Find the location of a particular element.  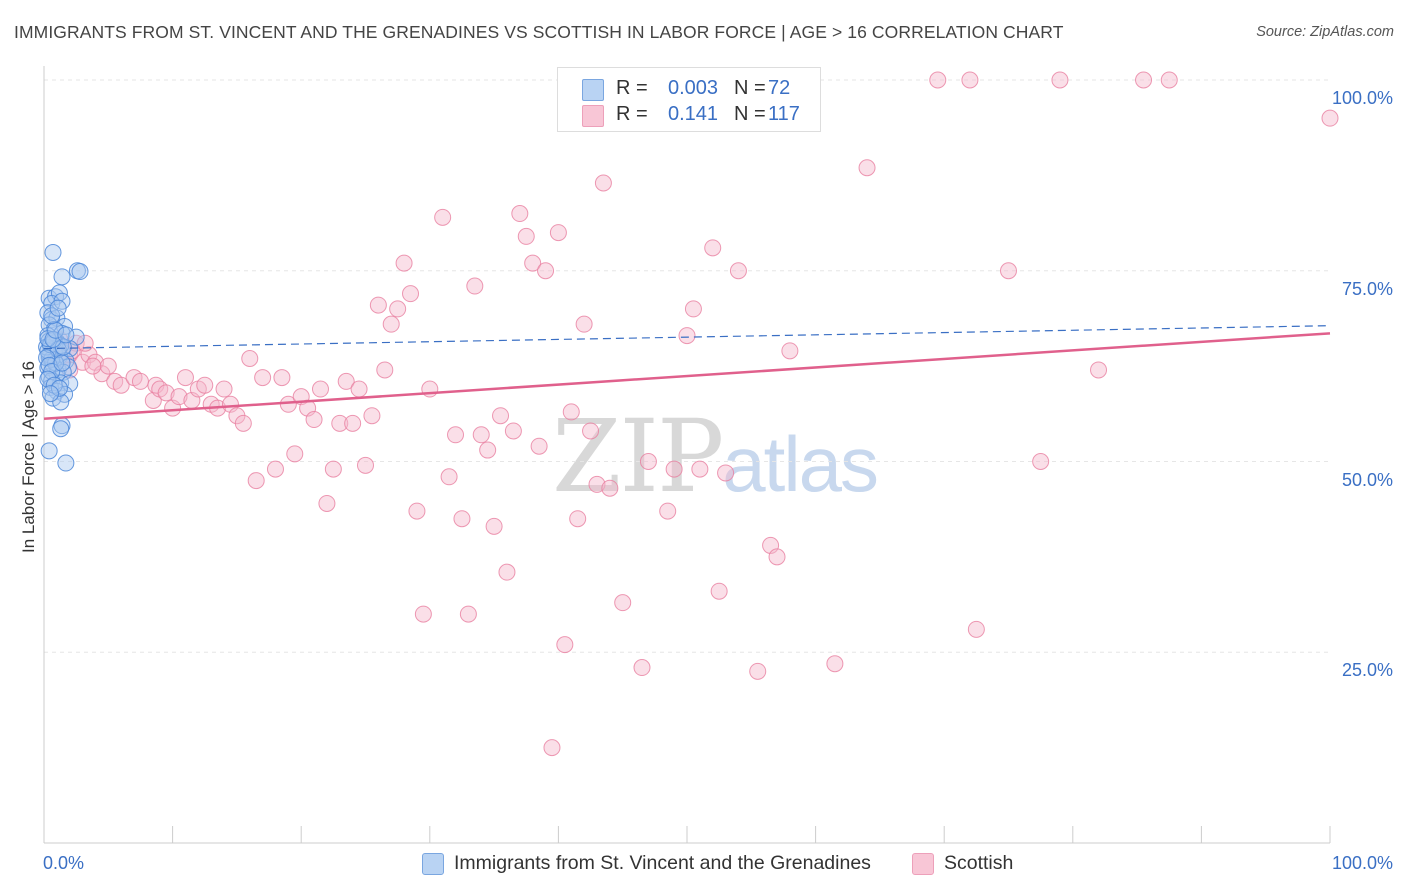

y-tick-label: 100.0% is located at coordinates (1362, 98).